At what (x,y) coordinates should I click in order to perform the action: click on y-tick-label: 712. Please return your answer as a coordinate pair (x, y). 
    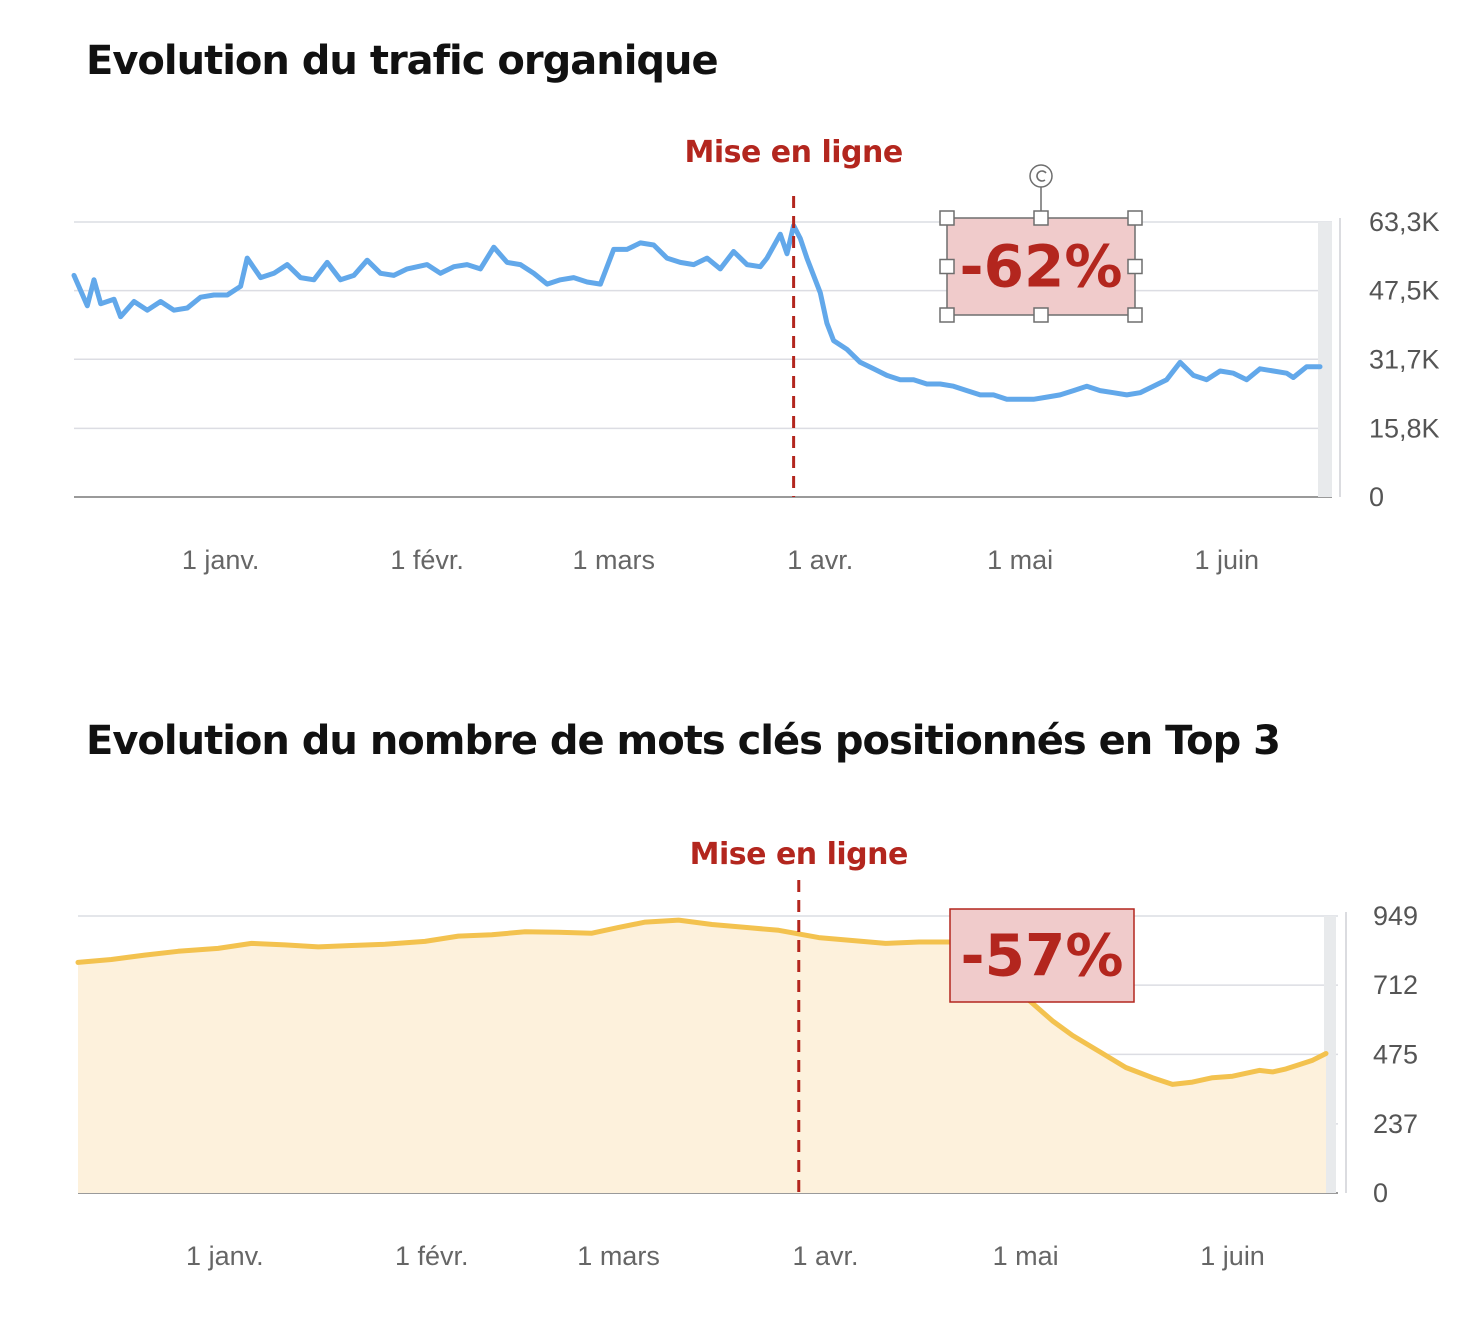
    Looking at the image, I should click on (1395, 985).